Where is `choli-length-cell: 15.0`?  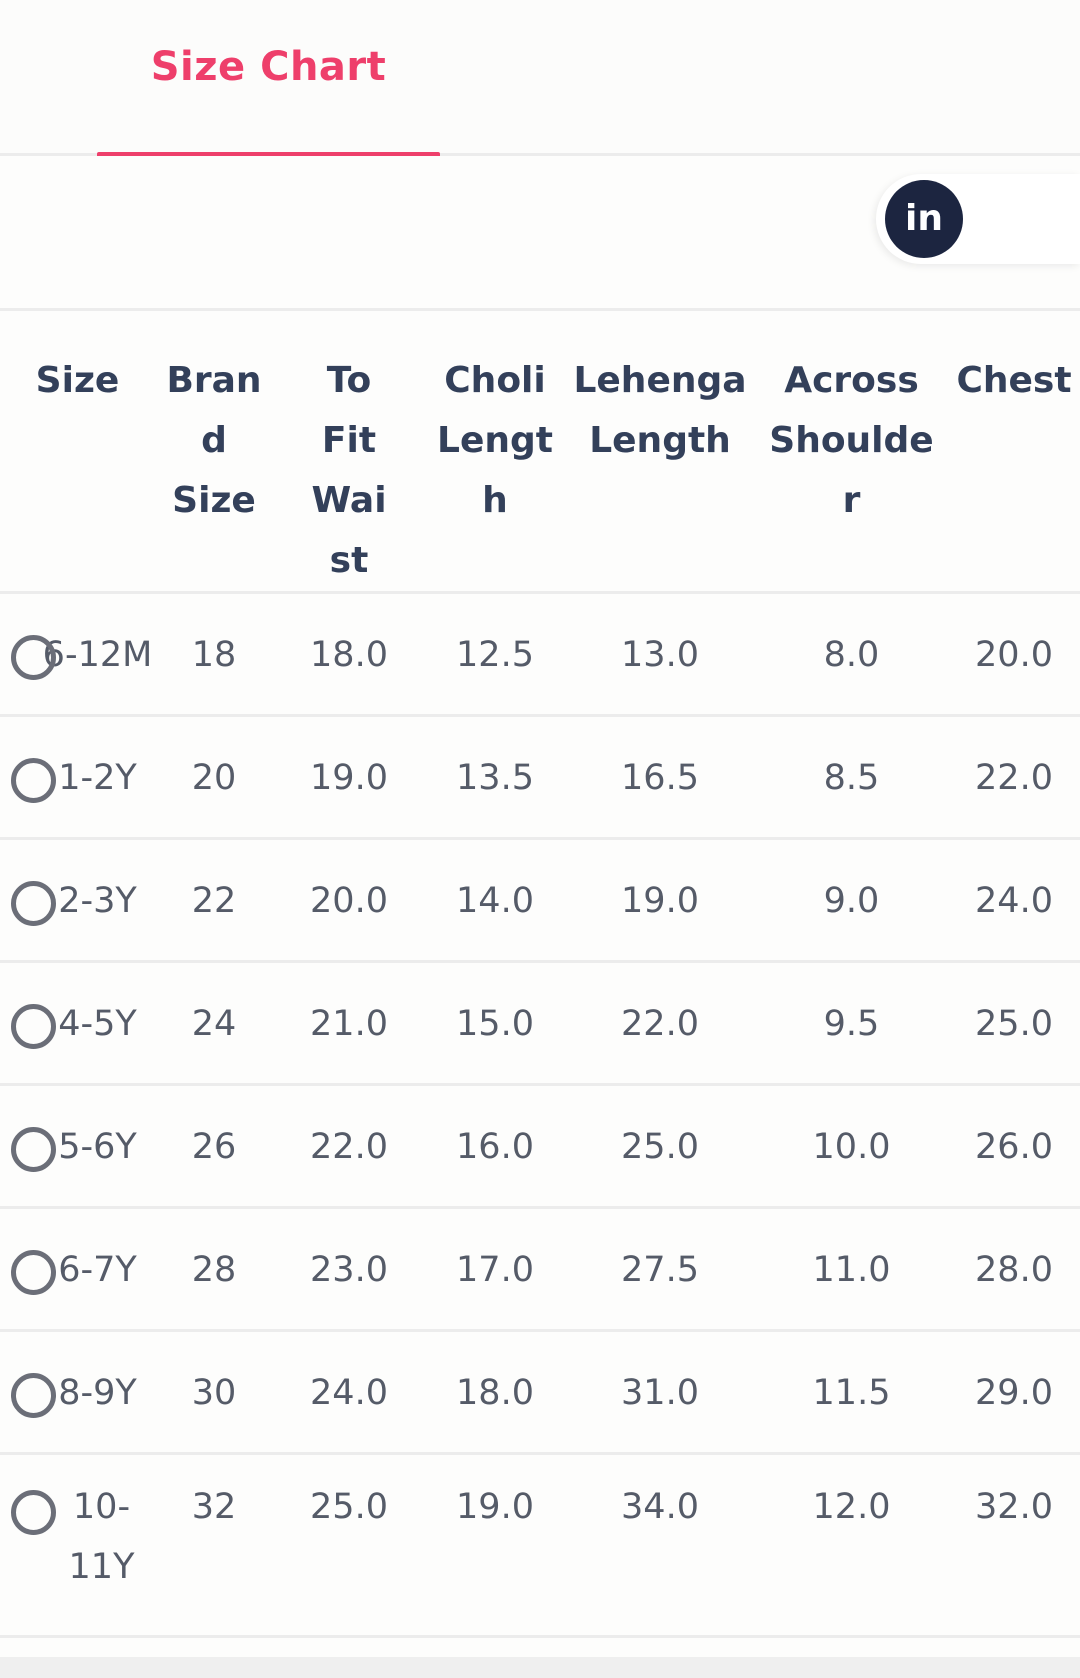 choli-length-cell: 15.0 is located at coordinates (495, 1023).